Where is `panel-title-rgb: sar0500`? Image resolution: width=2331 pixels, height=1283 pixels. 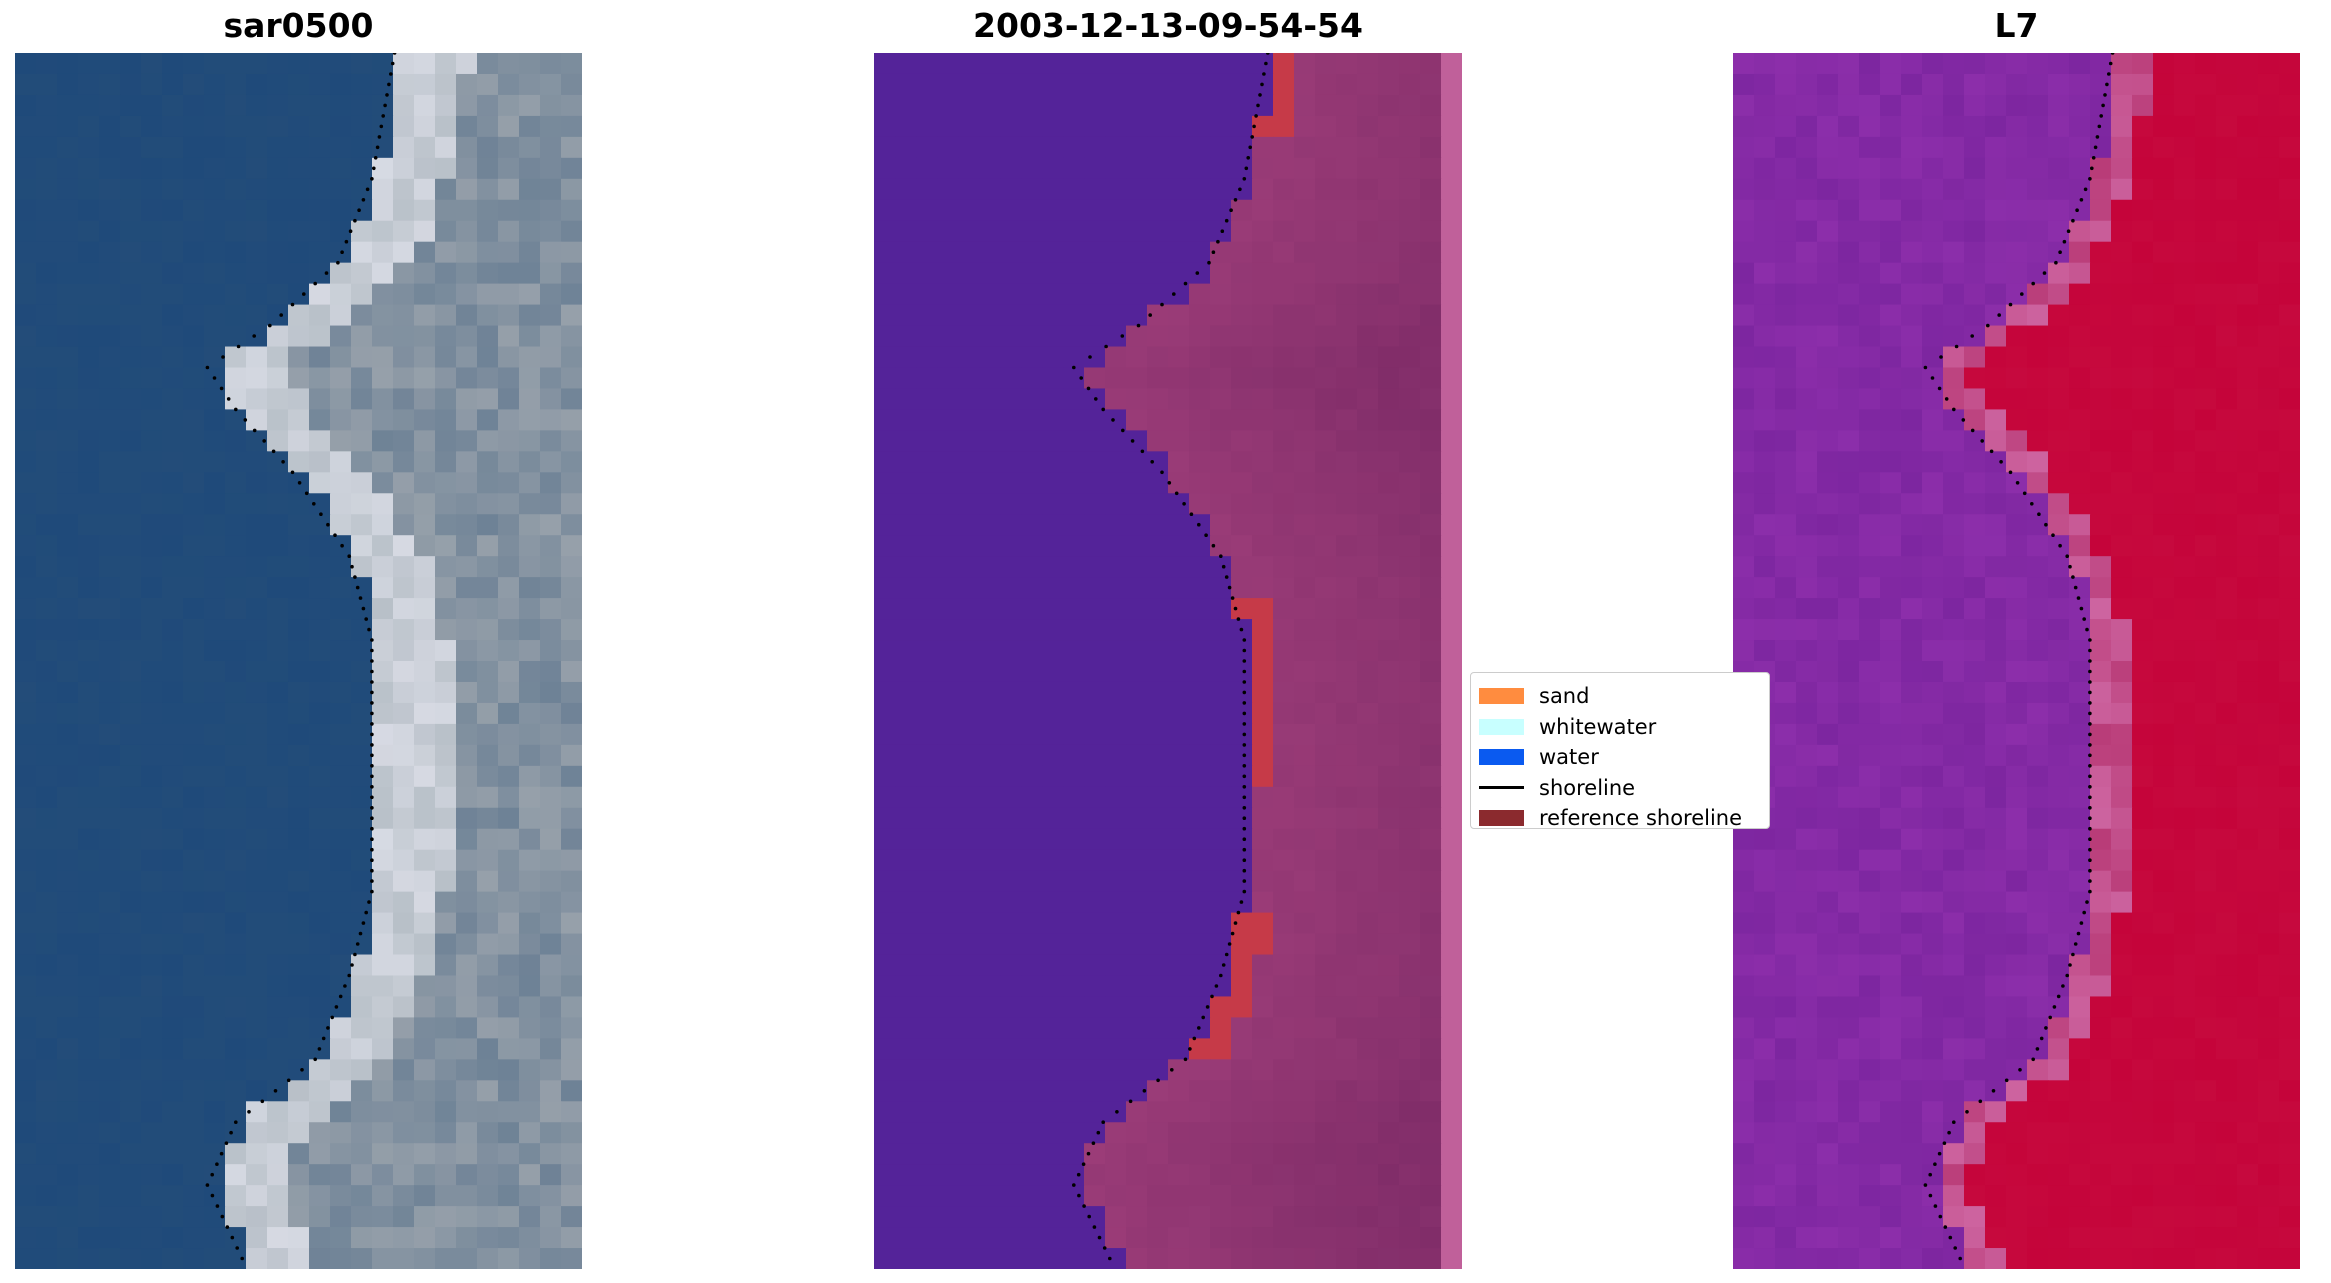
panel-title-rgb: sar0500 is located at coordinates (298, 25).